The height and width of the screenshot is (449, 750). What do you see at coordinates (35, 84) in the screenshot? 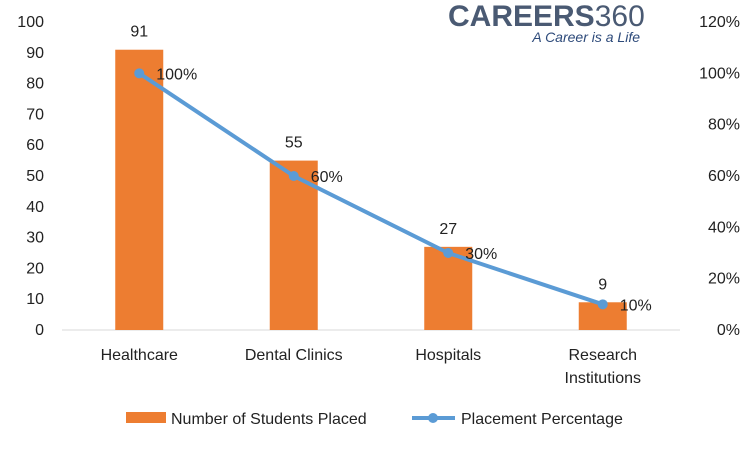
I see `y-left-tick-label: 80` at bounding box center [35, 84].